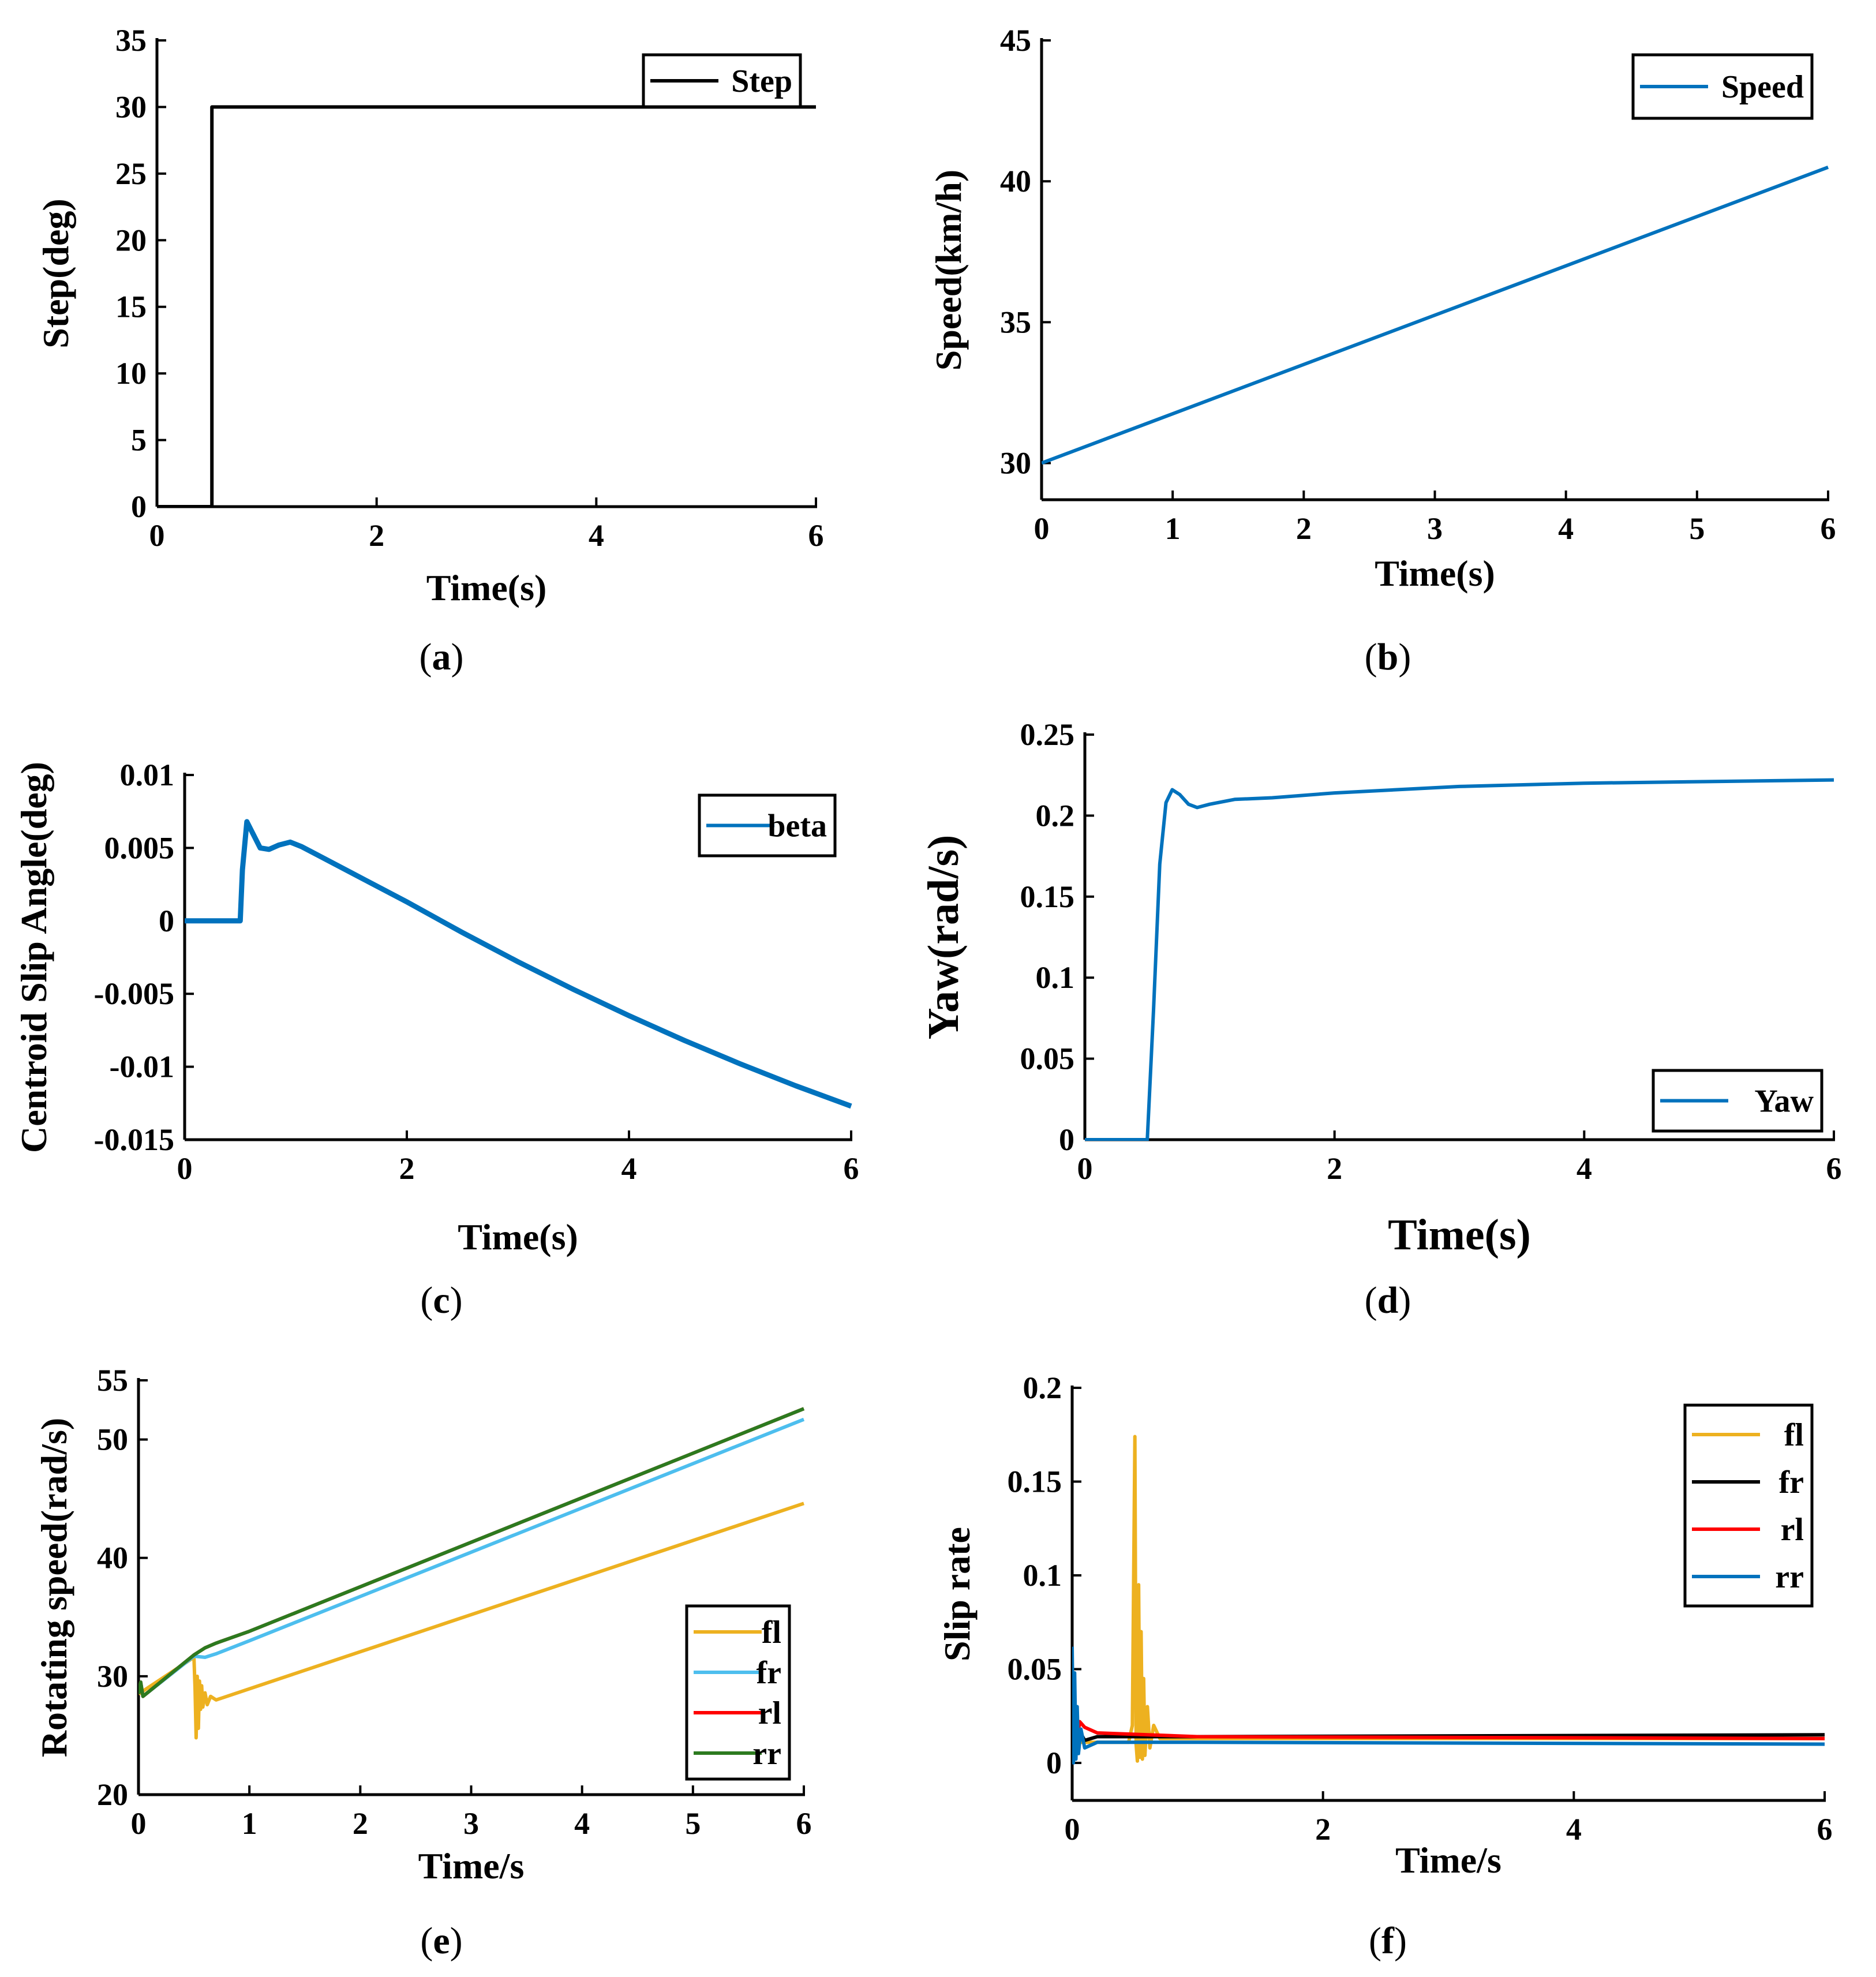  I want to click on legend: Speed, so click(1722, 86).